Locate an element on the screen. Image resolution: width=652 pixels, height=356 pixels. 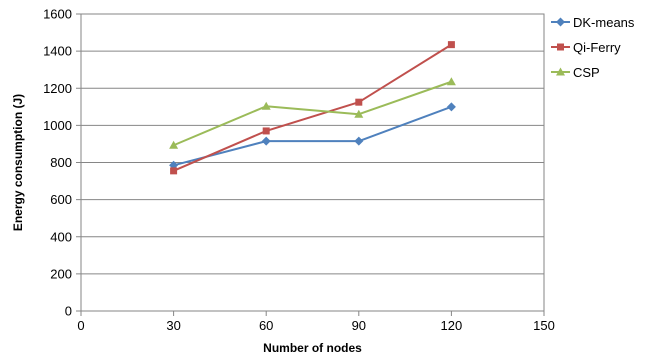
legend-label: Qi-Ferry is located at coordinates (597, 47).